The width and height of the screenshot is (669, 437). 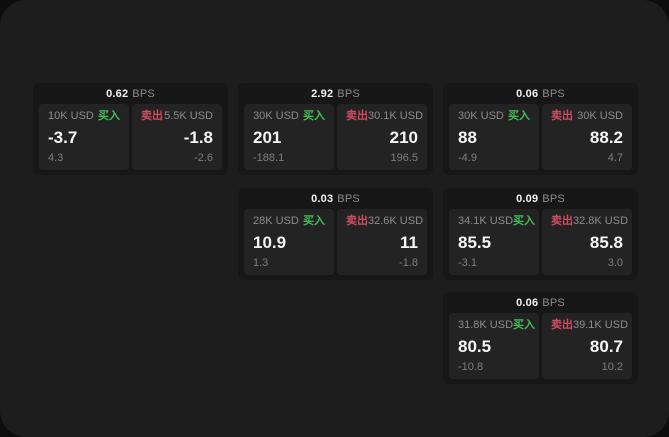 I want to click on bps-header: 0.62 BPS, so click(x=130, y=93).